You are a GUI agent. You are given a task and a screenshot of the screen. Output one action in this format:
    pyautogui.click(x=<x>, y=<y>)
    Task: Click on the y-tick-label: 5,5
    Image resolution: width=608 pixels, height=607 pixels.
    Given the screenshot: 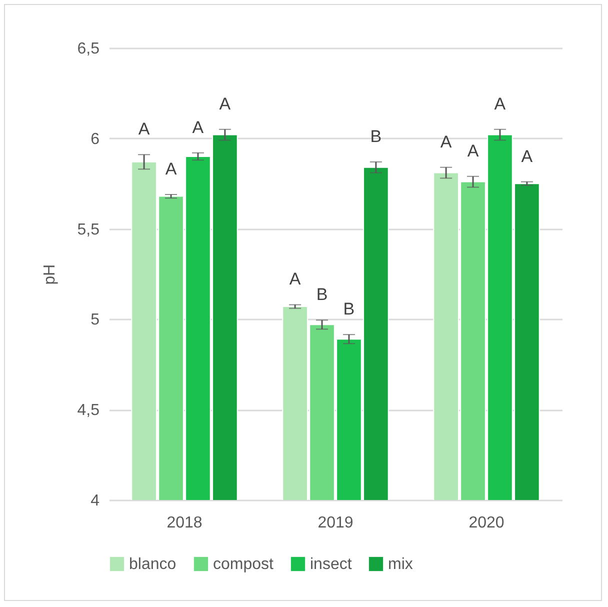 What is the action you would take?
    pyautogui.click(x=88, y=229)
    